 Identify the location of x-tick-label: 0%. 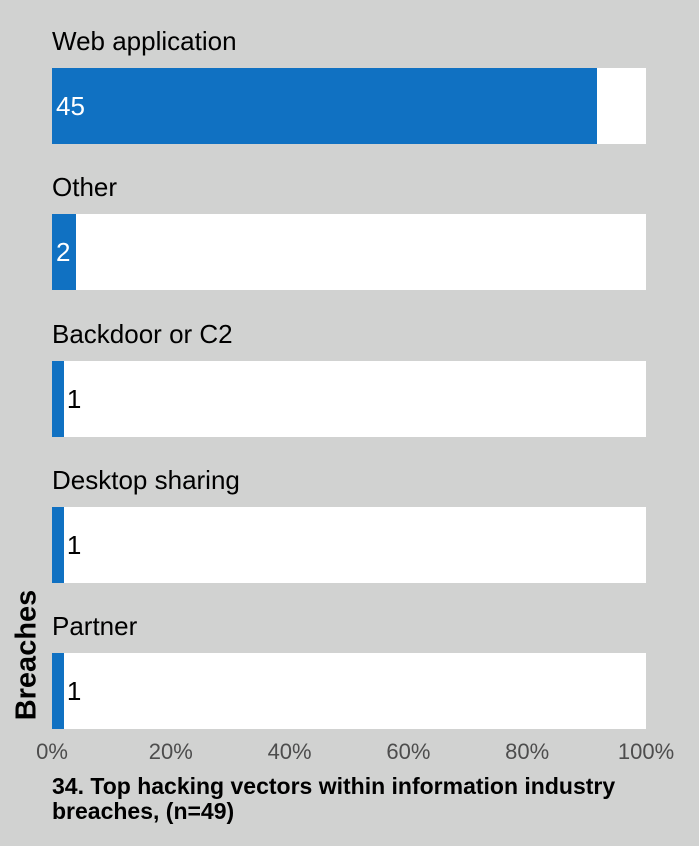
(52, 751).